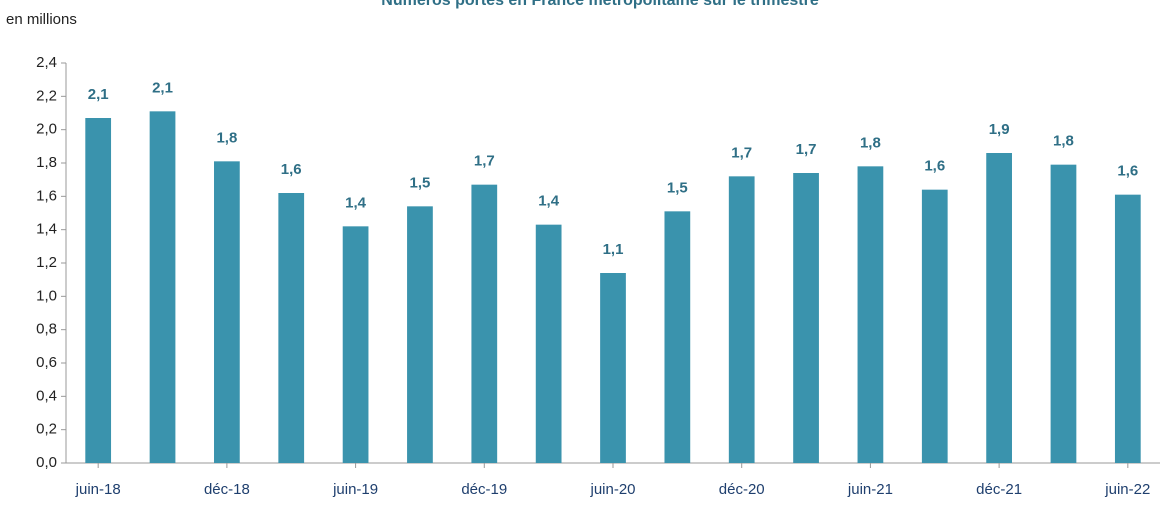 The height and width of the screenshot is (505, 1165). What do you see at coordinates (46, 295) in the screenshot?
I see `y-tick-label: 1,0` at bounding box center [46, 295].